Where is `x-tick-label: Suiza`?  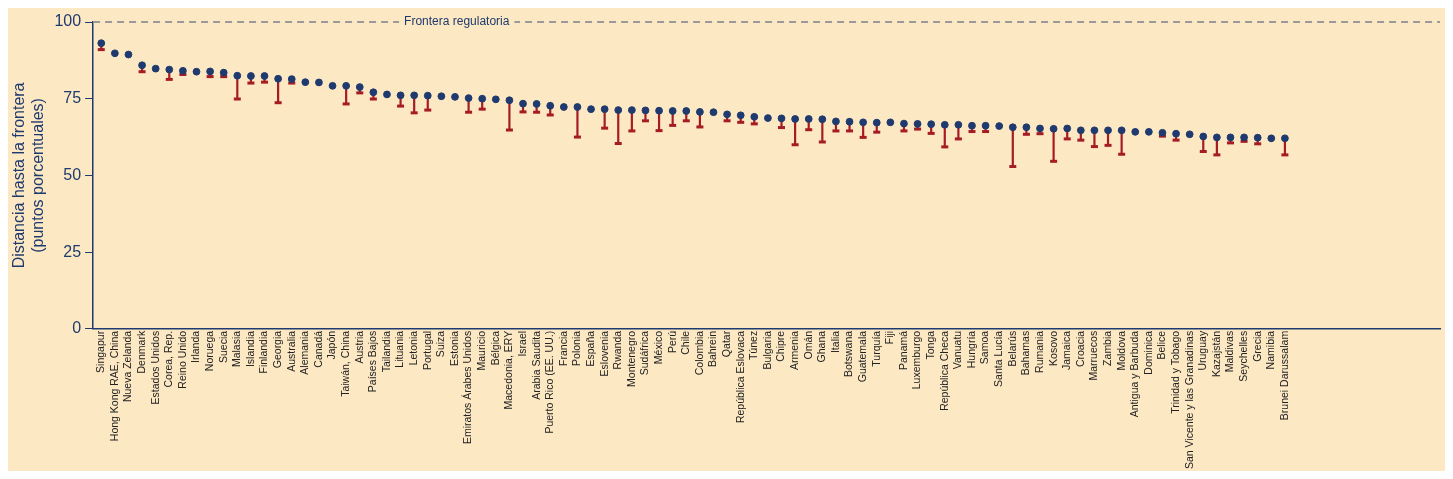
x-tick-label: Suiza is located at coordinates (440, 344).